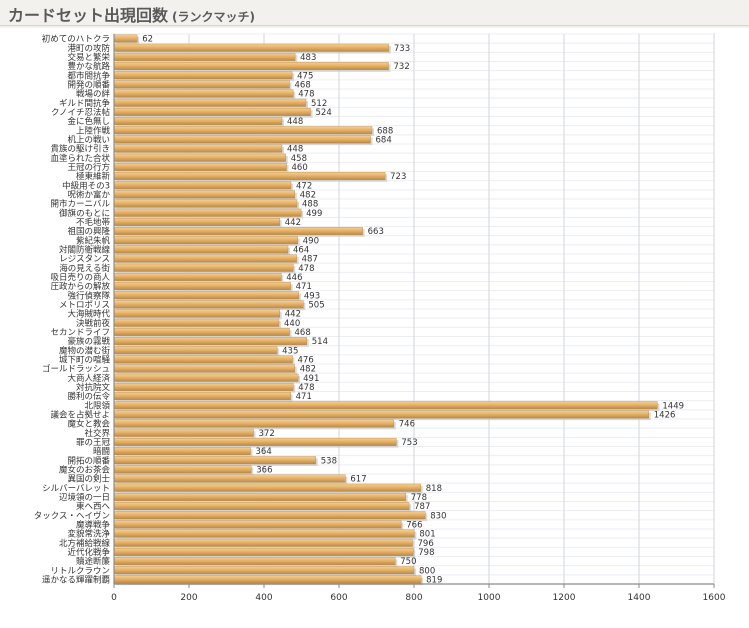 The width and height of the screenshot is (749, 628). I want to click on data-label: 490, so click(311, 241).